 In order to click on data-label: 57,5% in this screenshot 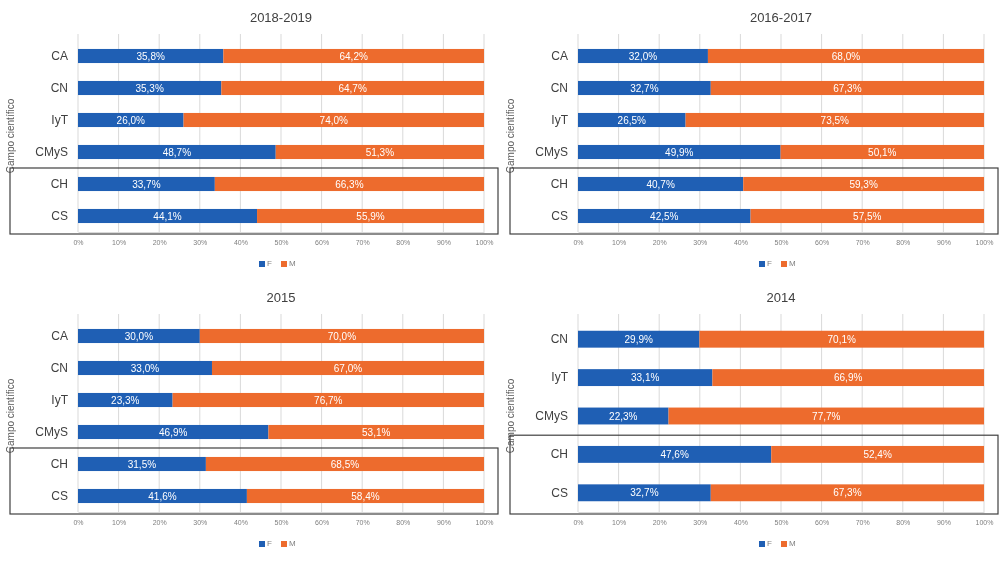, I will do `click(867, 216)`.